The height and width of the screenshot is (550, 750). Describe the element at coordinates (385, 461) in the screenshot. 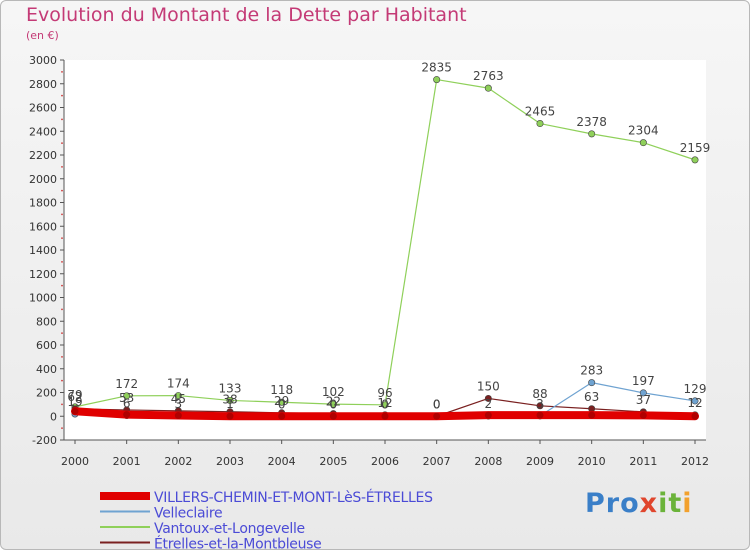

I see `x-tick-label: 2006` at that location.